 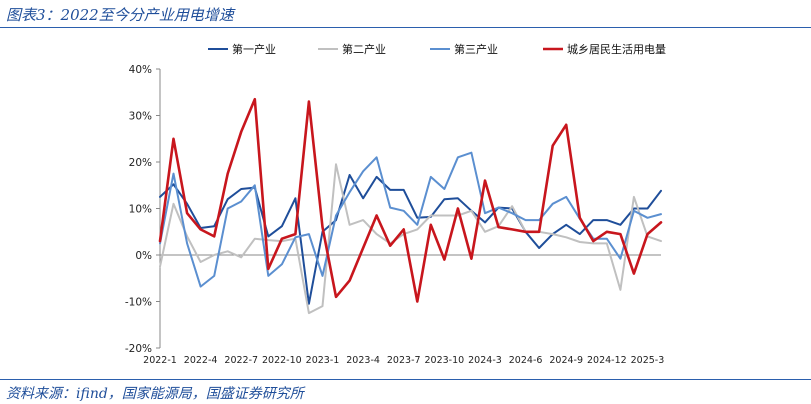 What do you see at coordinates (437, 49) in the screenshot?
I see `legend: 第一产业 第二产业 第三产业 城乡居民生活用电量` at bounding box center [437, 49].